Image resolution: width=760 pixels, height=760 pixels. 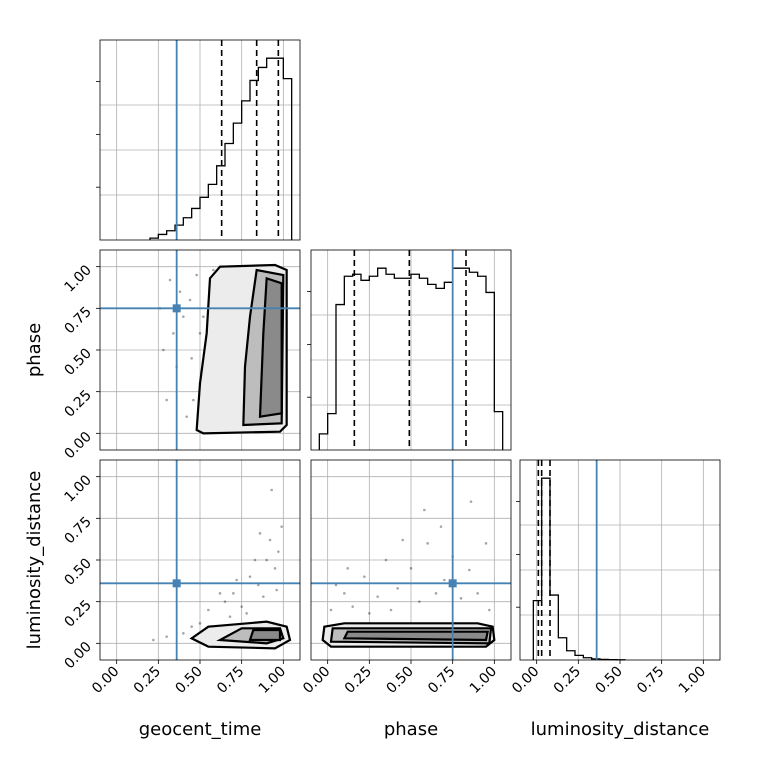 What do you see at coordinates (77, 530) in the screenshot?
I see `y-tick-label-luminosity_distance: 0.75` at bounding box center [77, 530].